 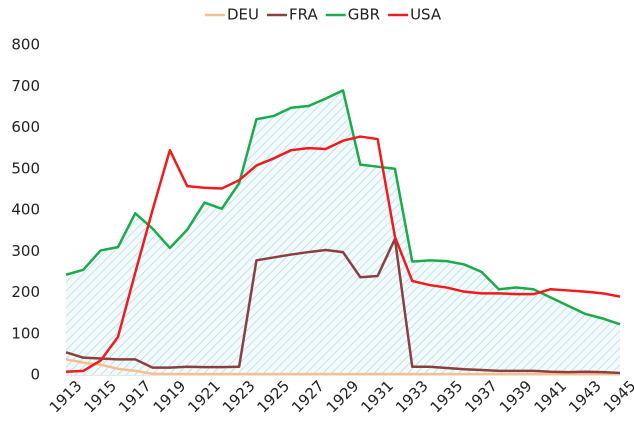 I want to click on x-tick-label: 1923, so click(x=239, y=397).